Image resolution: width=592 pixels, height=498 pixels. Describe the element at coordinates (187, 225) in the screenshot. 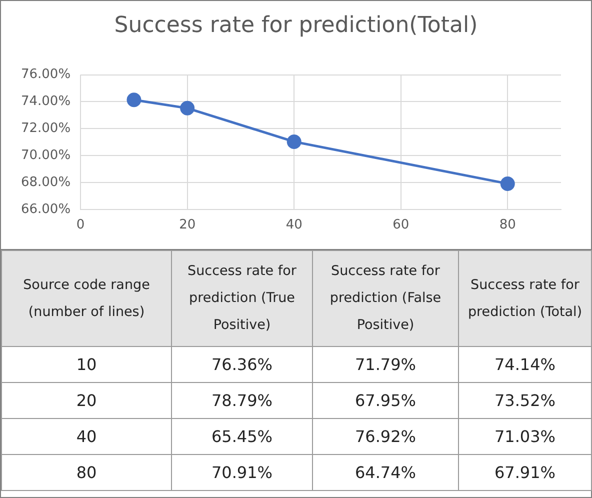

I see `x-tick-label: 20` at that location.